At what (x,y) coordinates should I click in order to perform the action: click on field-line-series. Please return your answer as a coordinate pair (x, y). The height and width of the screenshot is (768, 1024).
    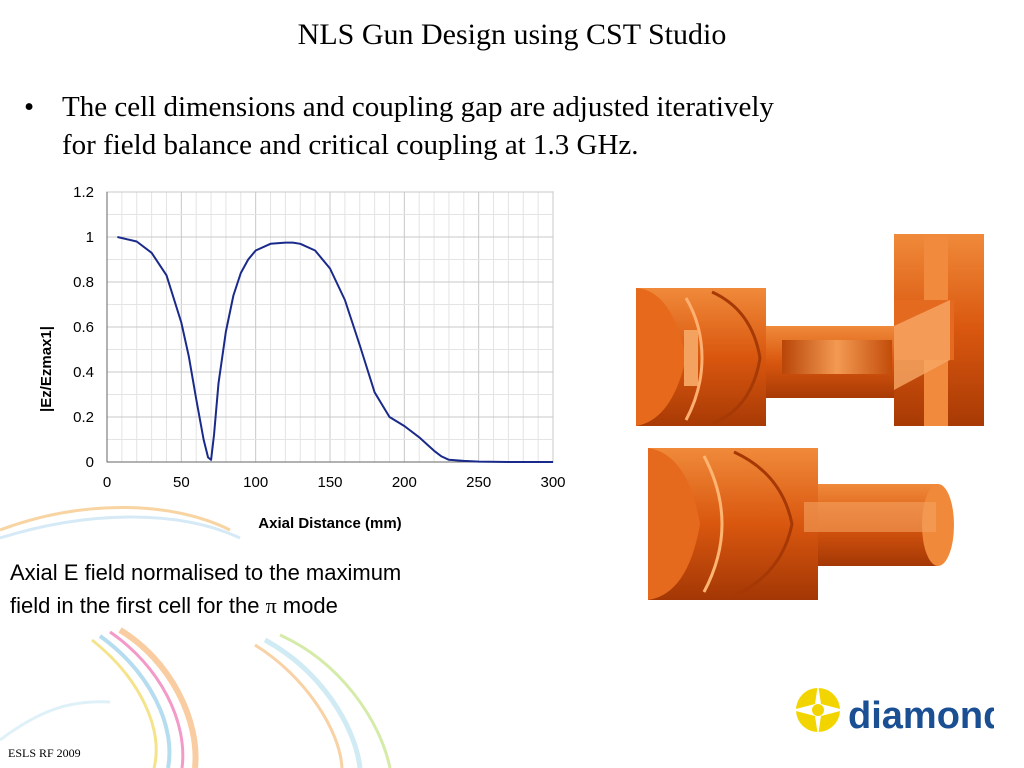
    Looking at the image, I should click on (335, 349).